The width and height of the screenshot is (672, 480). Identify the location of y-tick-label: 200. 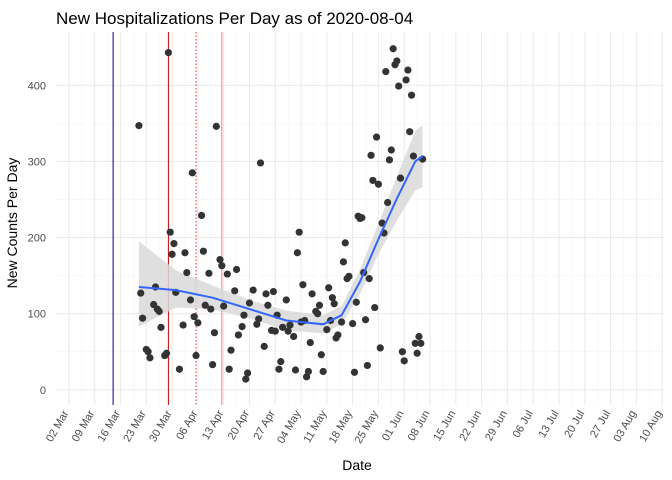
(37, 239).